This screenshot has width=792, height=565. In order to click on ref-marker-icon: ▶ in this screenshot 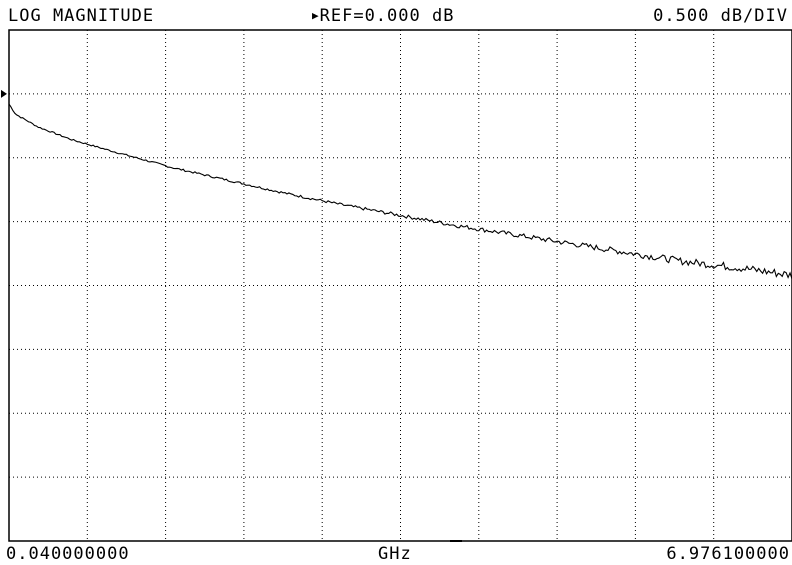, I will do `click(316, 15)`.